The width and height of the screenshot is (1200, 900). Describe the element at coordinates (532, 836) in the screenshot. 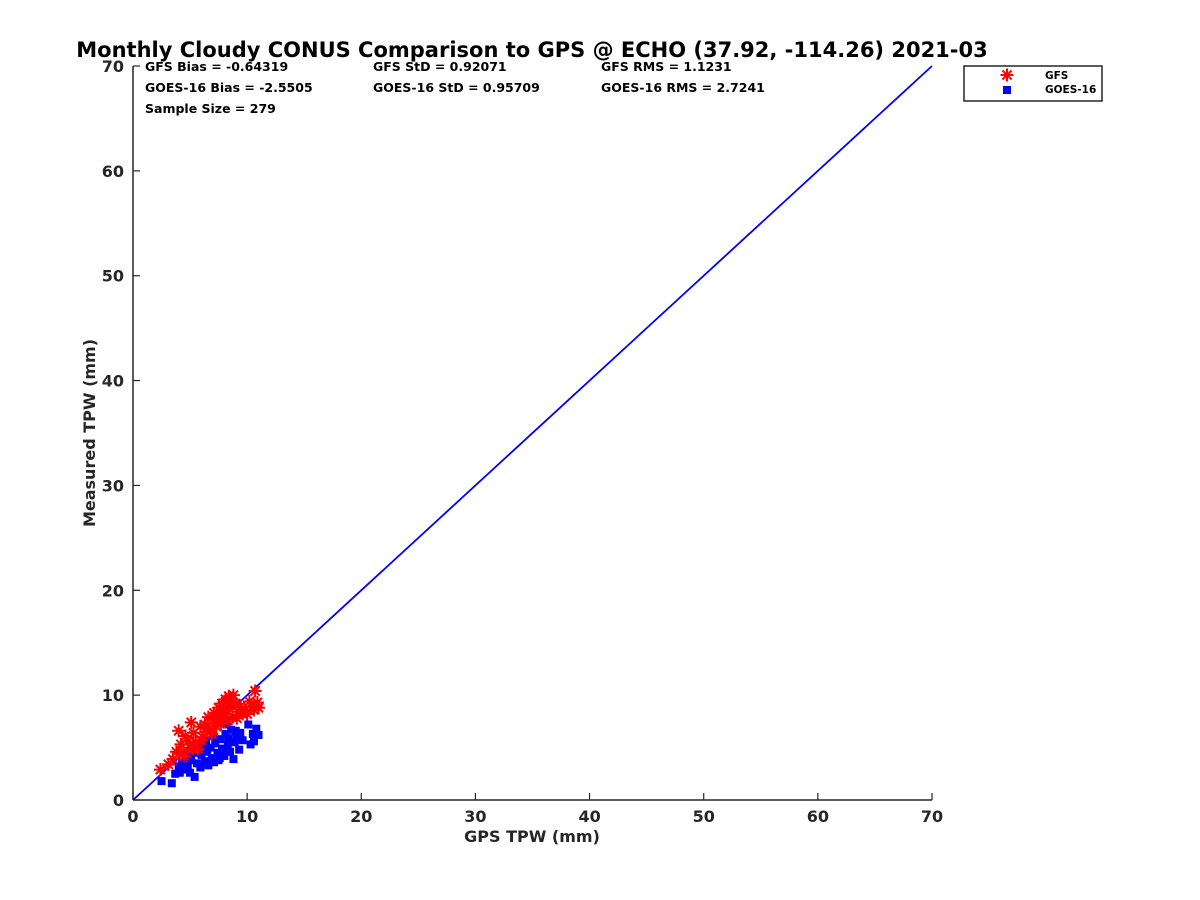

I see `x-axis-label: GPS TPW (mm)` at that location.